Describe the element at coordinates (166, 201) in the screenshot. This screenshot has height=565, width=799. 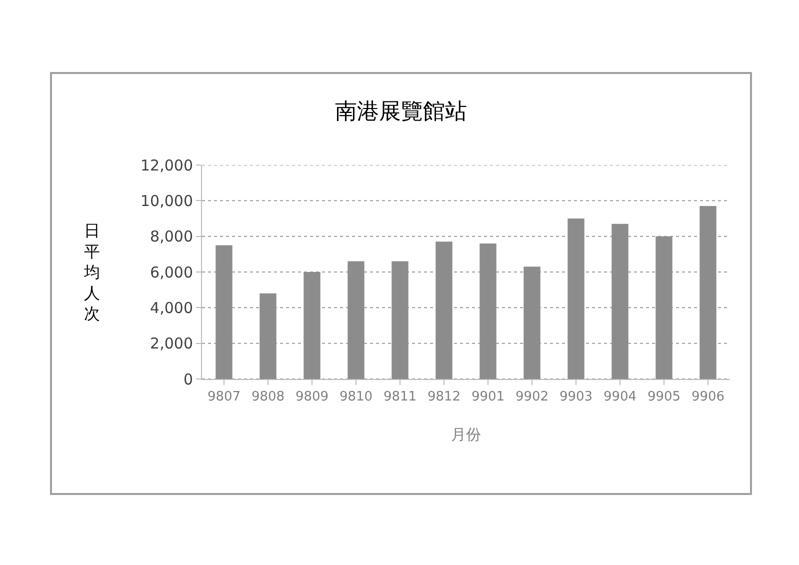
I see `y-tick-label: 10,000` at that location.